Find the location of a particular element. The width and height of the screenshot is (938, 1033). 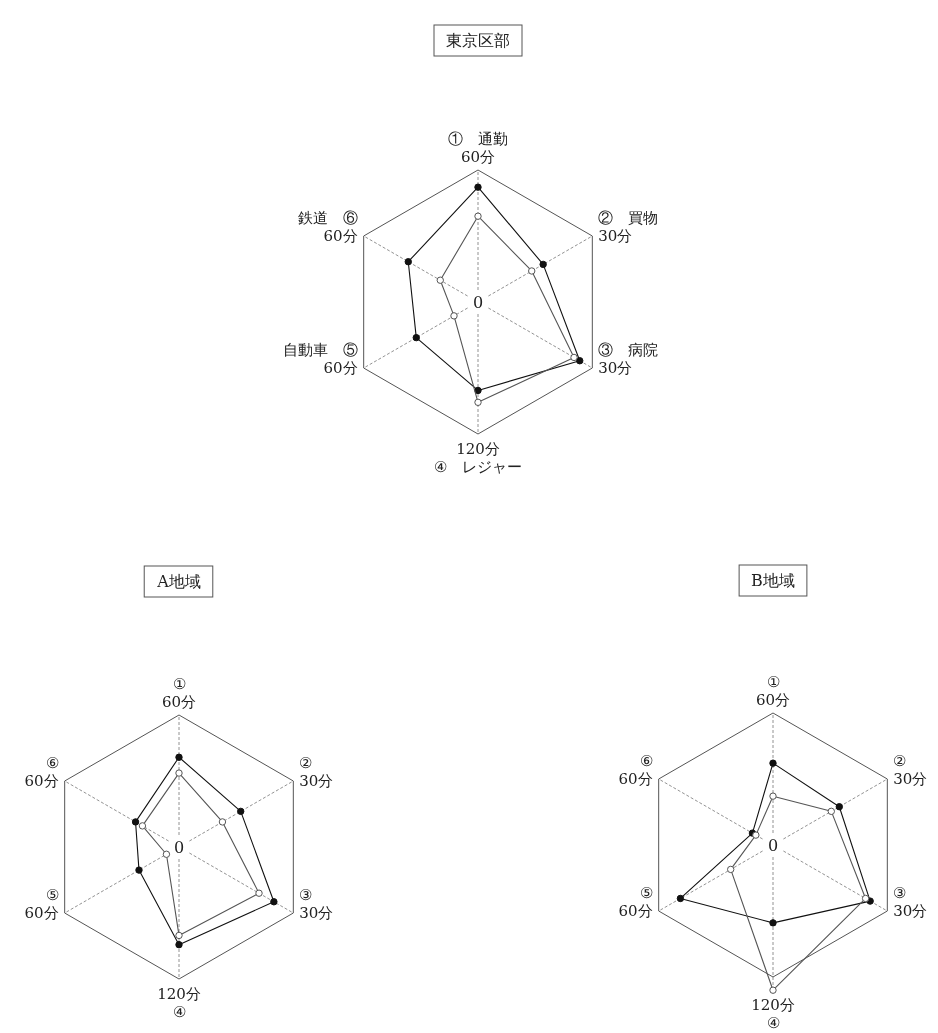

chart-title: 東京区部 is located at coordinates (478, 40).